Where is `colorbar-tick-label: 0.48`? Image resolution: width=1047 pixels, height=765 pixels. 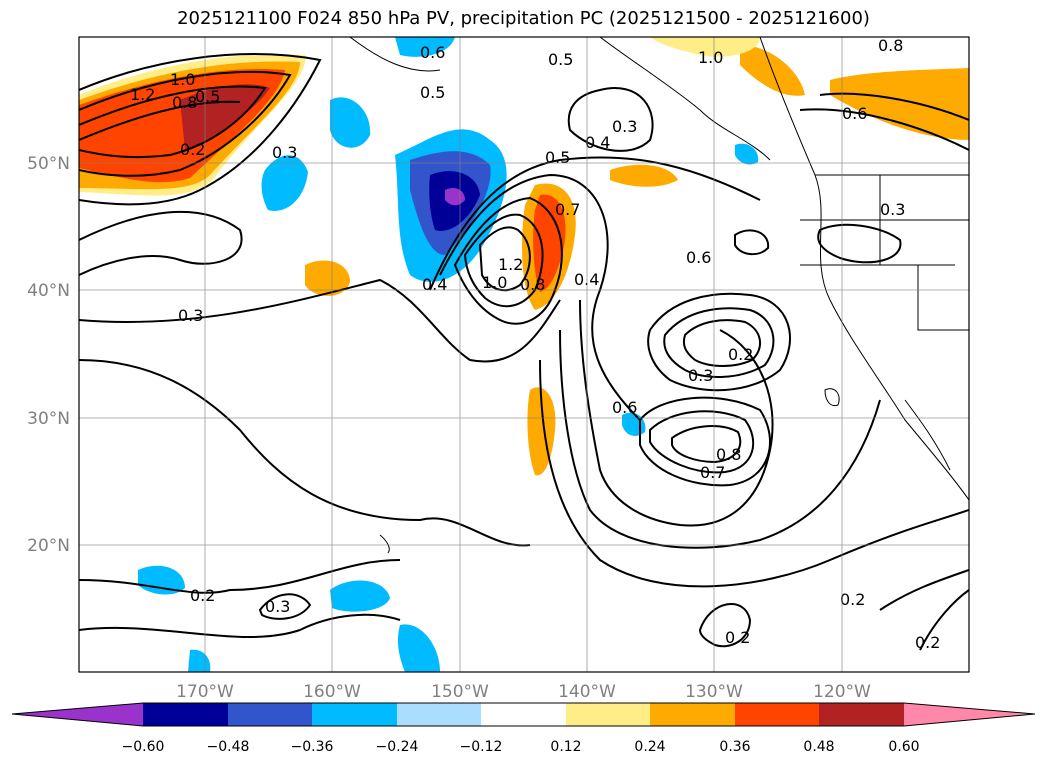
colorbar-tick-label: 0.48 is located at coordinates (818, 747).